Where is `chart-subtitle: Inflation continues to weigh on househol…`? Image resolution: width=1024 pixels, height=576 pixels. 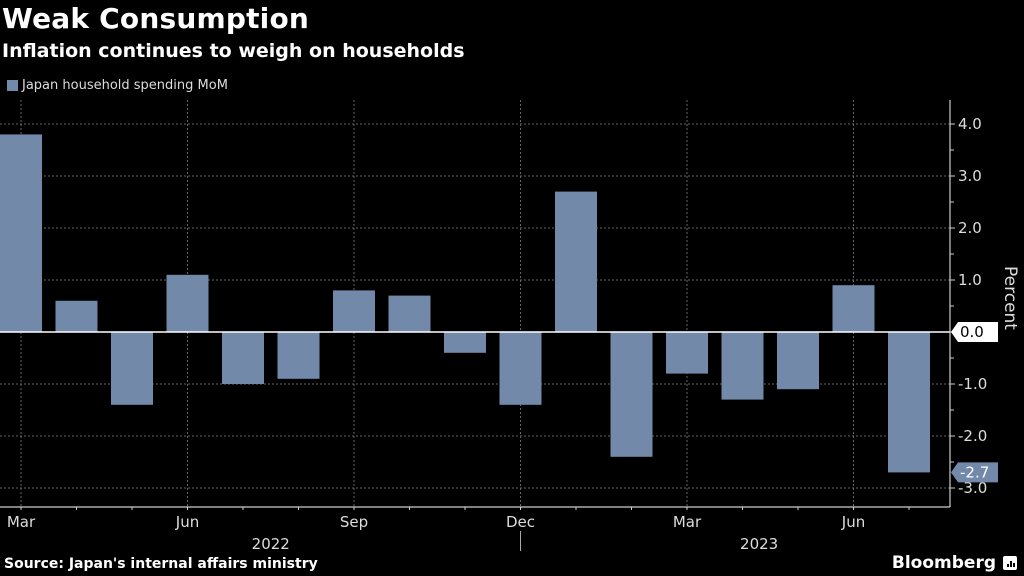 chart-subtitle: Inflation continues to weigh on househol… is located at coordinates (233, 51).